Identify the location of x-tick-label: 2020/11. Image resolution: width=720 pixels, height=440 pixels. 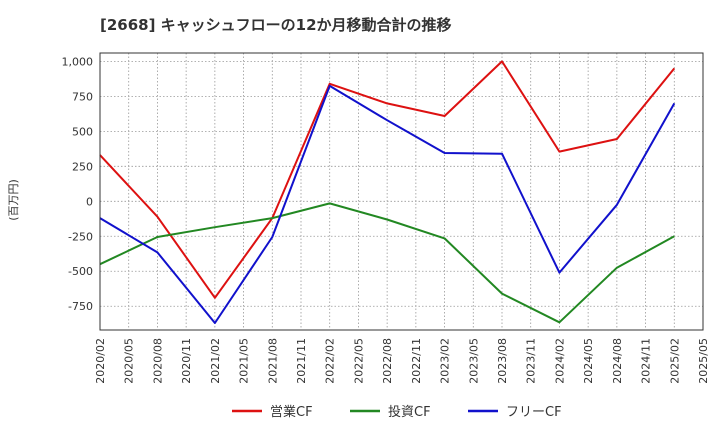
(186, 361).